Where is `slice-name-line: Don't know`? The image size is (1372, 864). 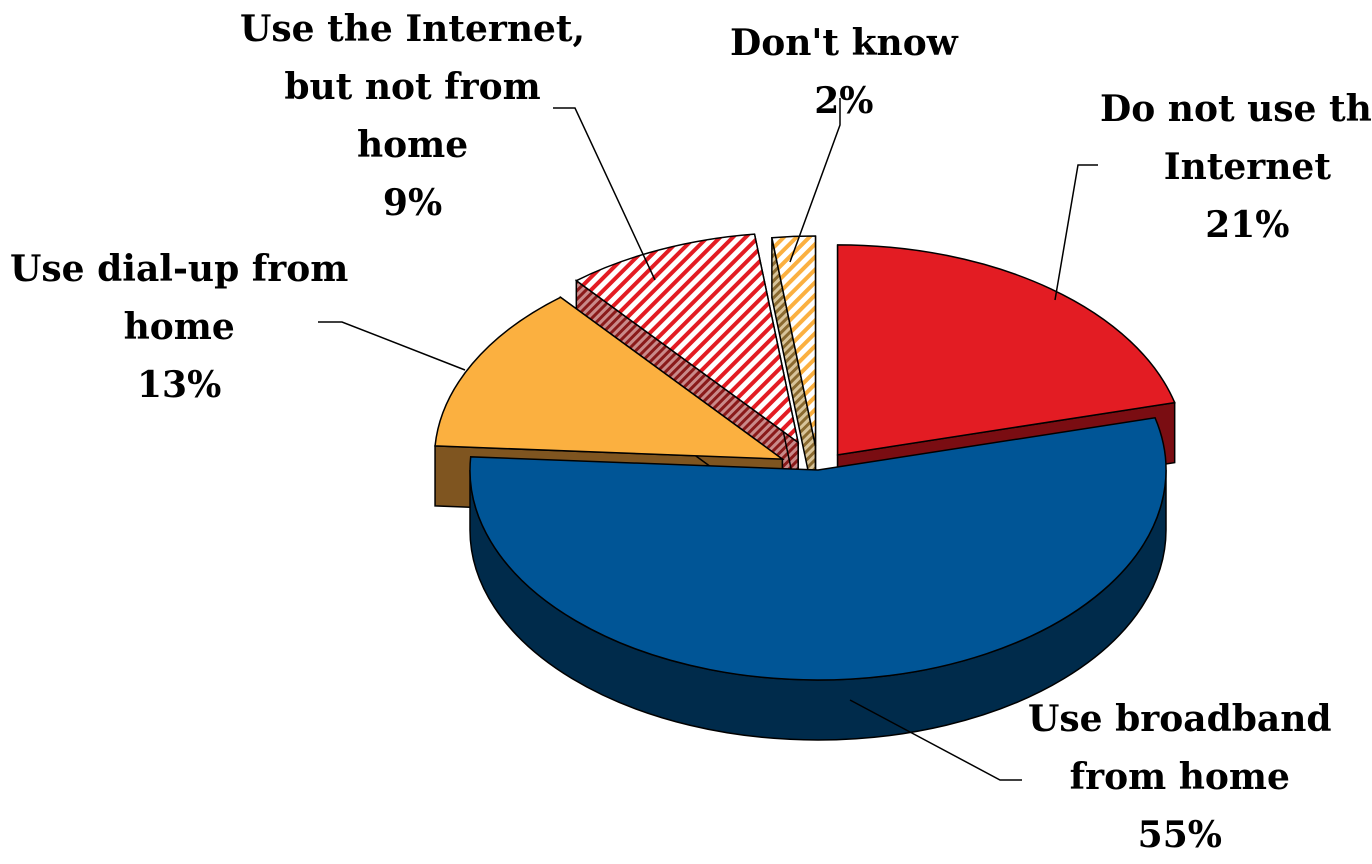
slice-name-line: Don't know is located at coordinates (844, 43).